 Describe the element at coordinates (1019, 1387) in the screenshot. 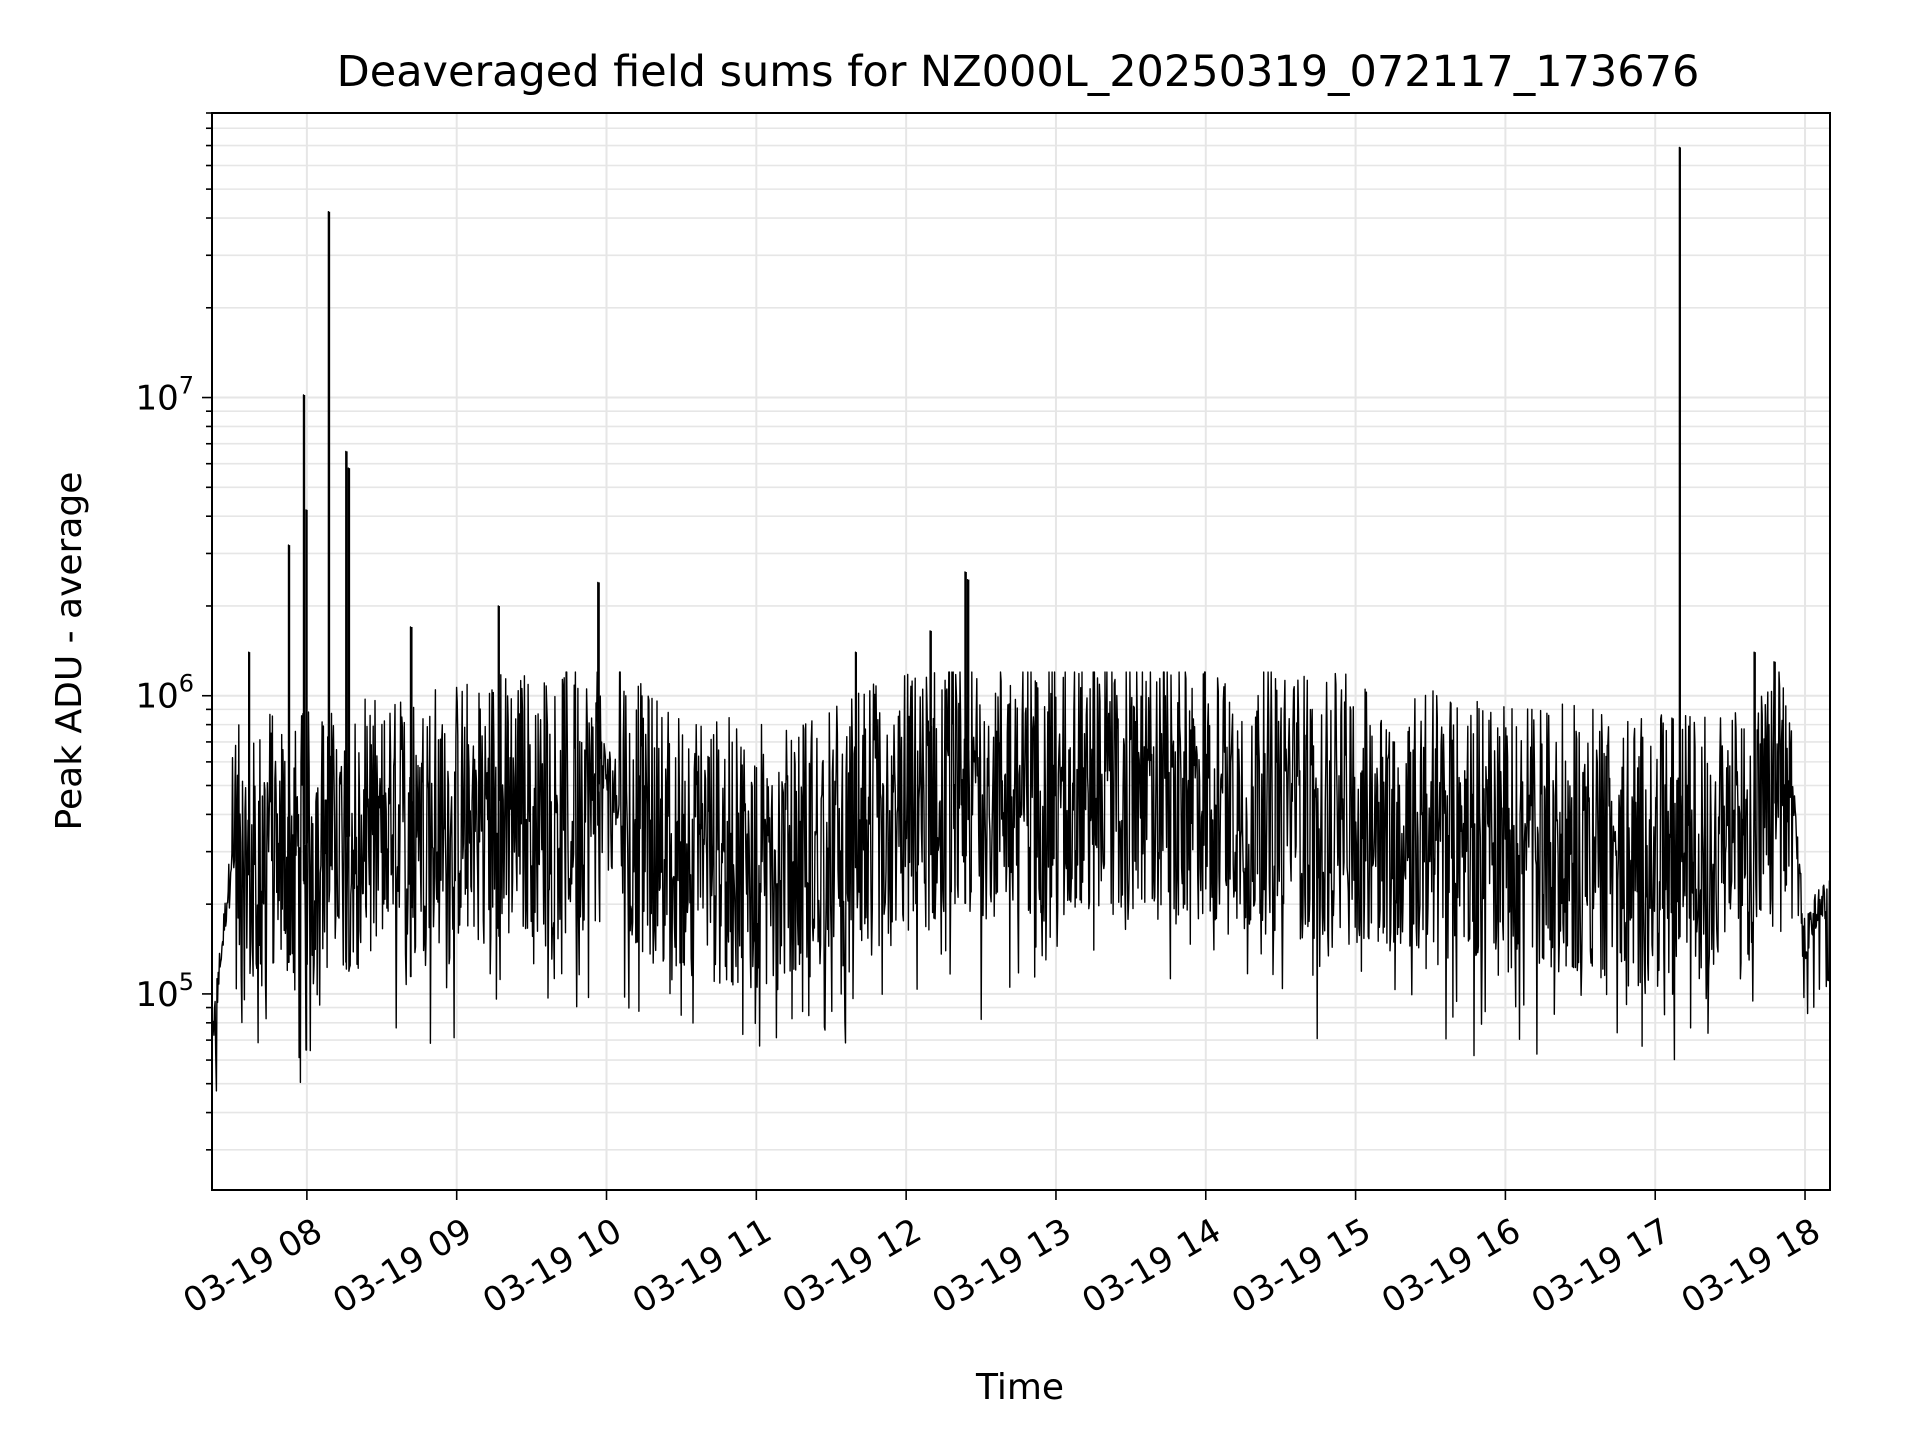

I see `x-axis-label: Time` at that location.